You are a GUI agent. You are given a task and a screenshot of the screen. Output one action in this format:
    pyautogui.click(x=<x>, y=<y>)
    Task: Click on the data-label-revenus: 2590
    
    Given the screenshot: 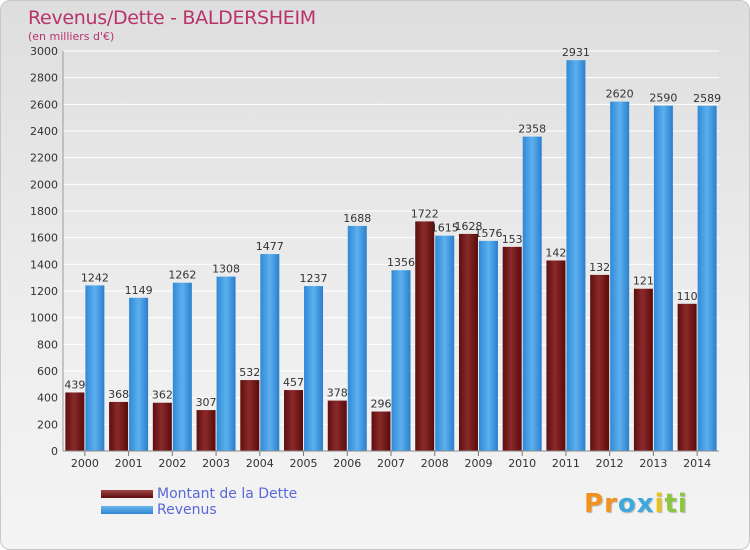 What is the action you would take?
    pyautogui.click(x=663, y=98)
    